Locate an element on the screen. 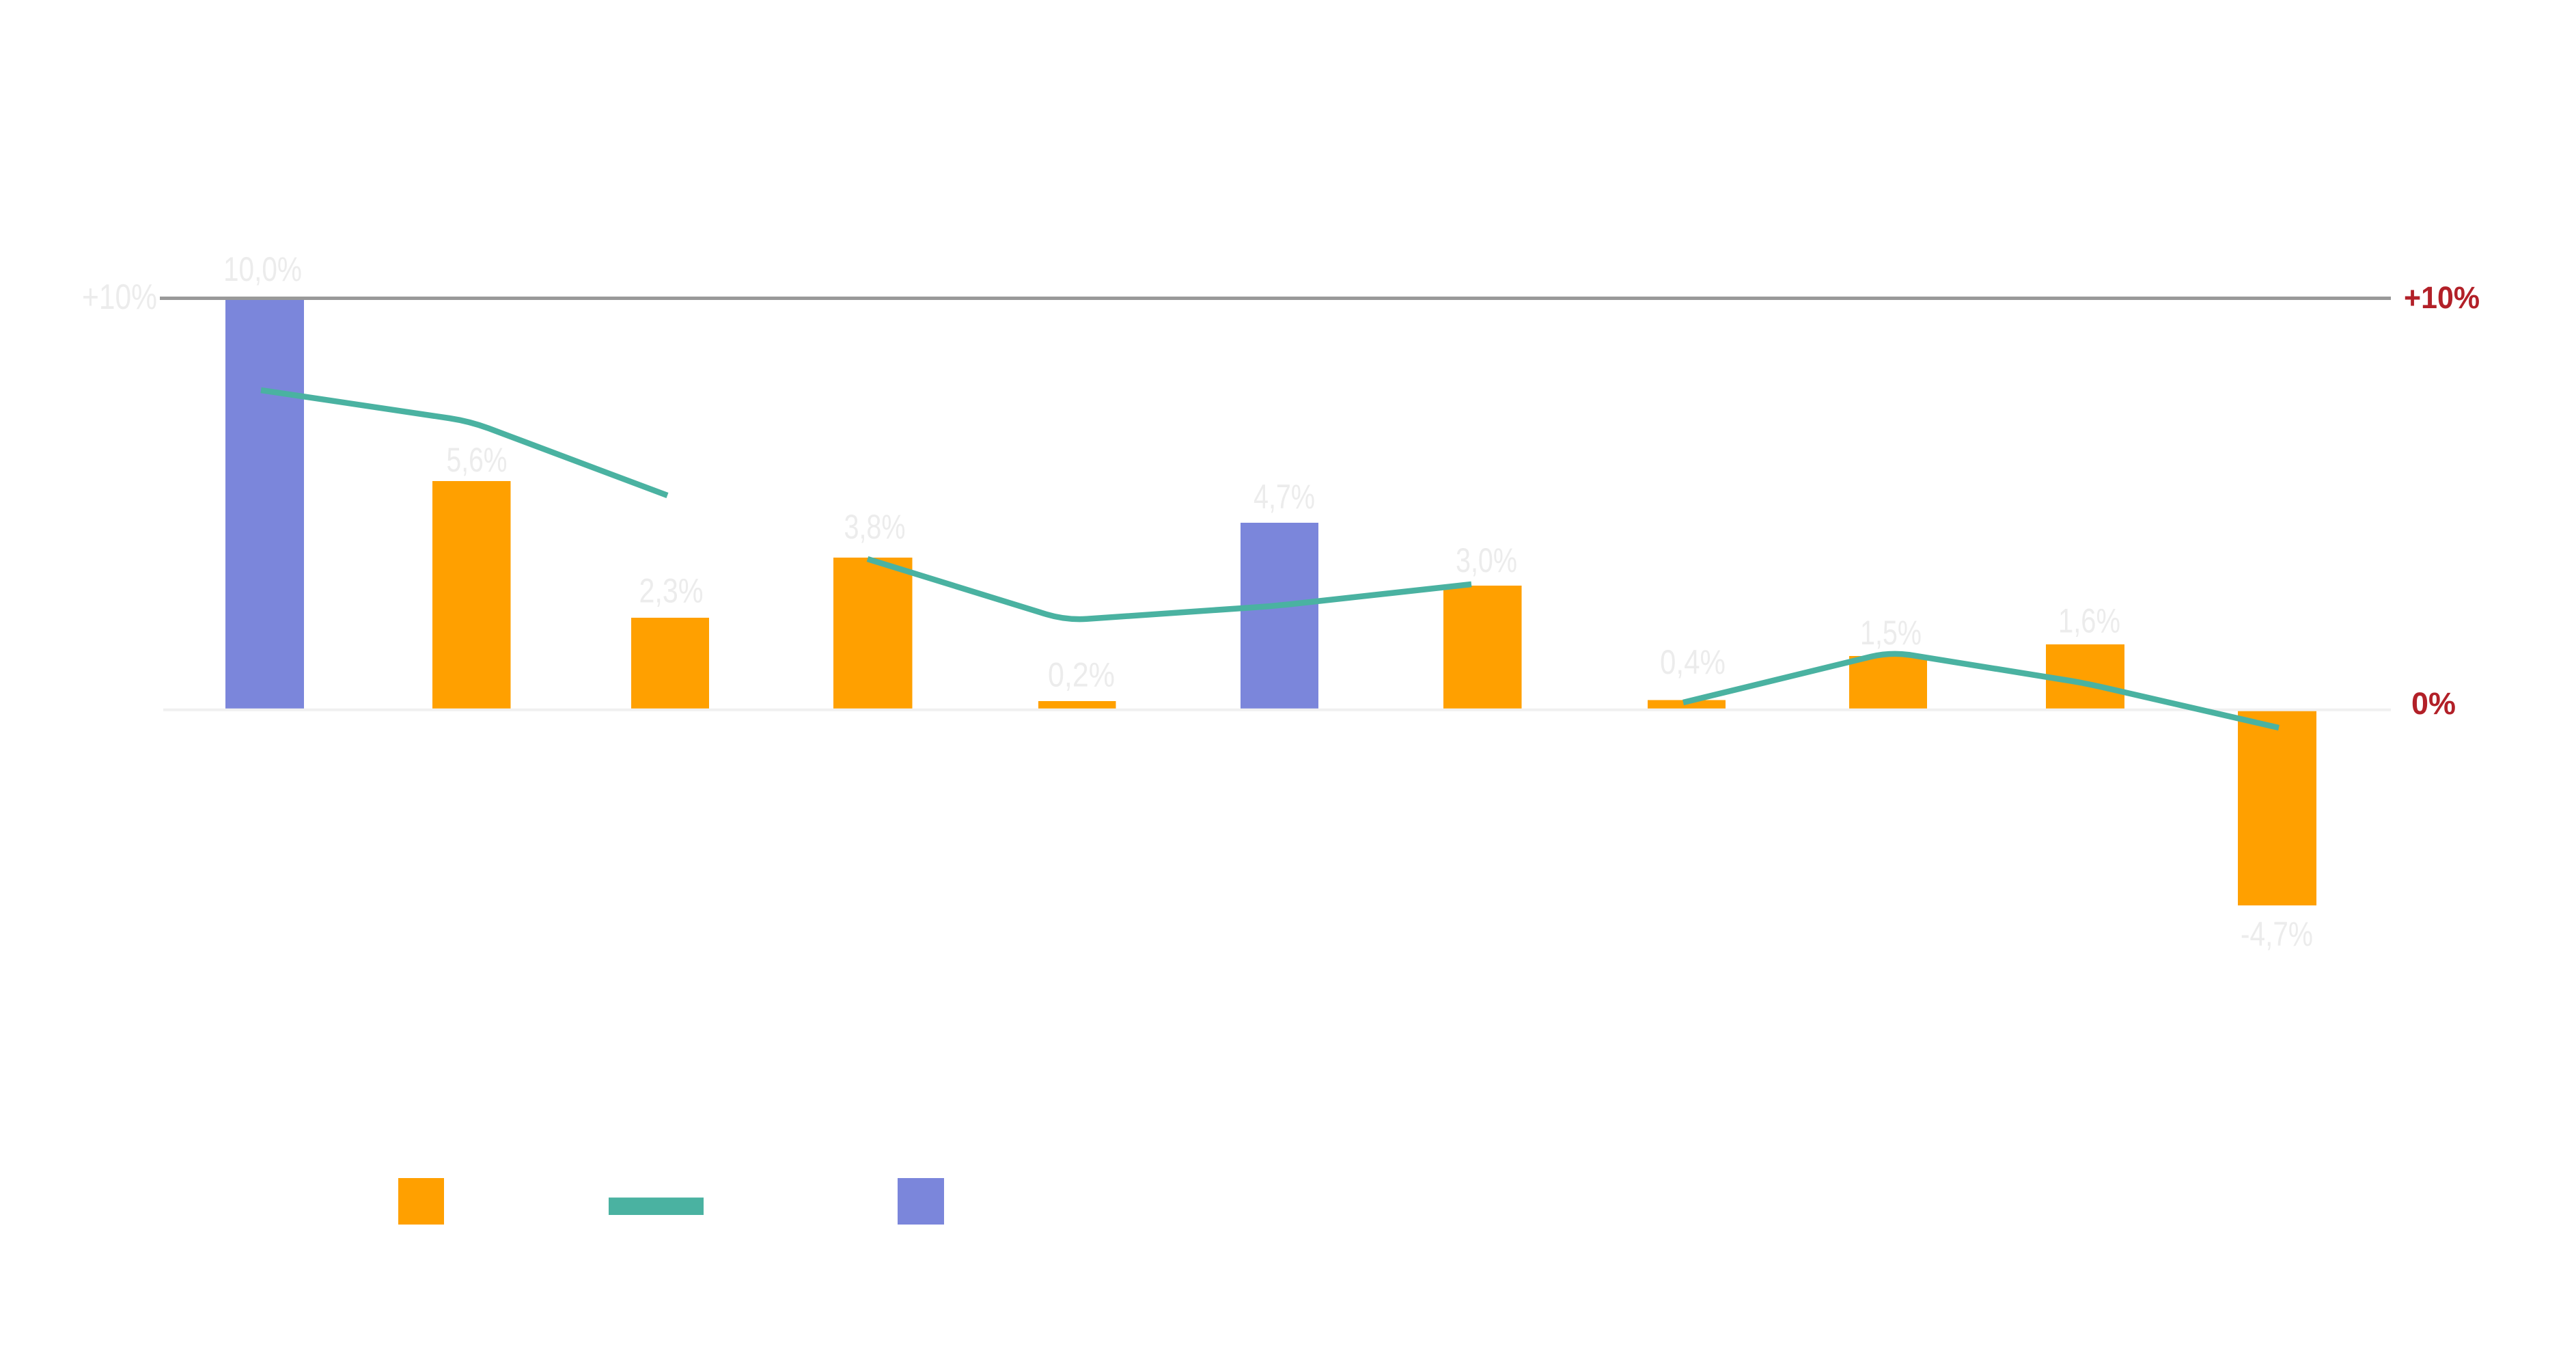 The height and width of the screenshot is (1353, 2576). svg-text: 3,0% is located at coordinates (1486, 560).